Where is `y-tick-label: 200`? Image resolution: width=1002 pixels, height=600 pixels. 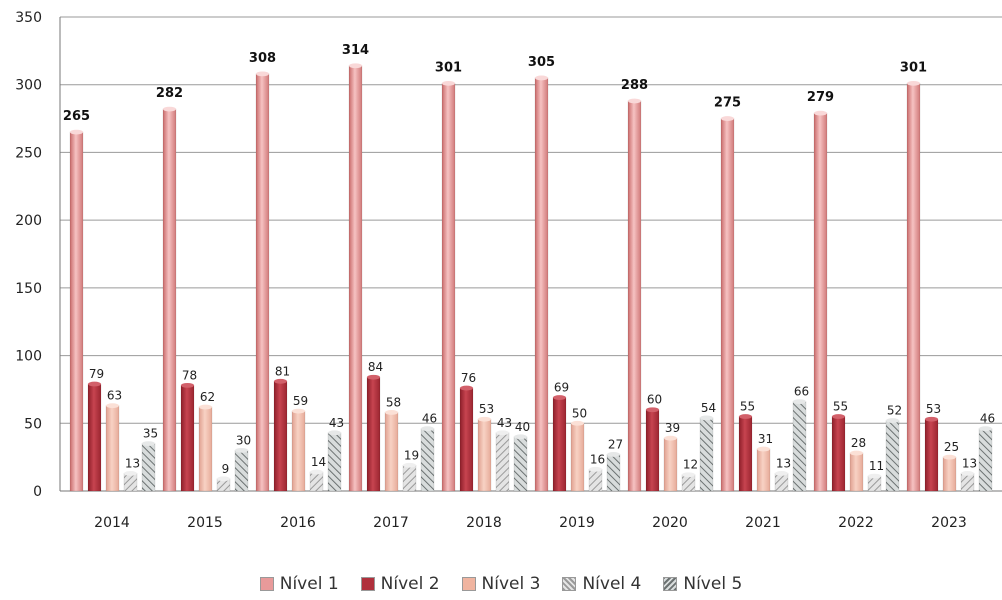
y-tick-label: 200 is located at coordinates (28, 221).